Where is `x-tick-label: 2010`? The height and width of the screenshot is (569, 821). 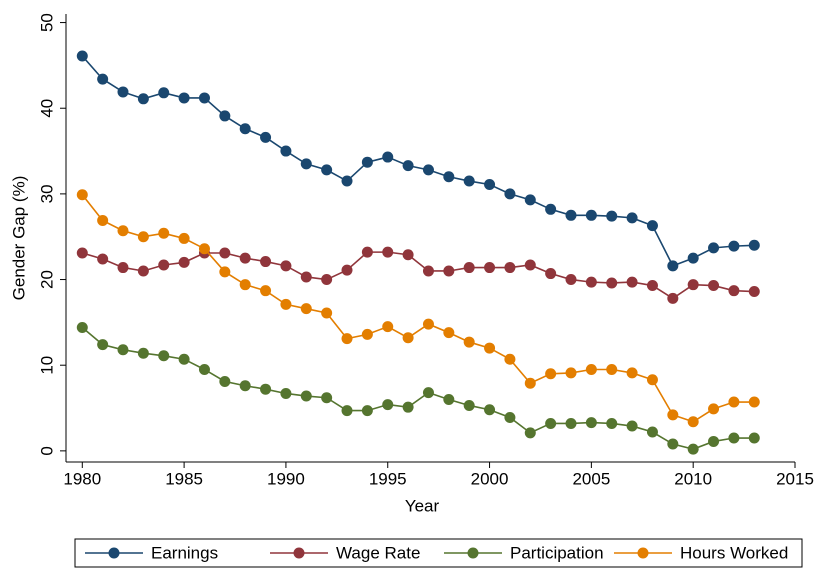 x-tick-label: 2010 is located at coordinates (693, 478).